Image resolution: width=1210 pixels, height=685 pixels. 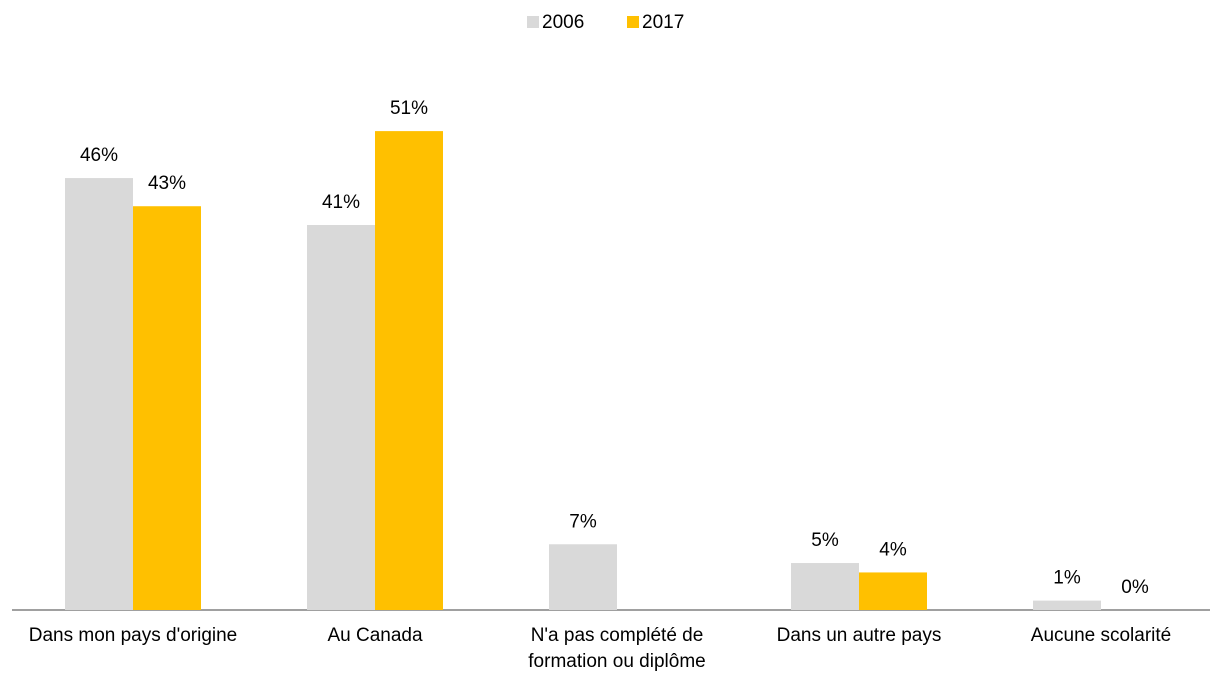 What do you see at coordinates (859, 635) in the screenshot?
I see `x-tick-label: Dans un autre pays` at bounding box center [859, 635].